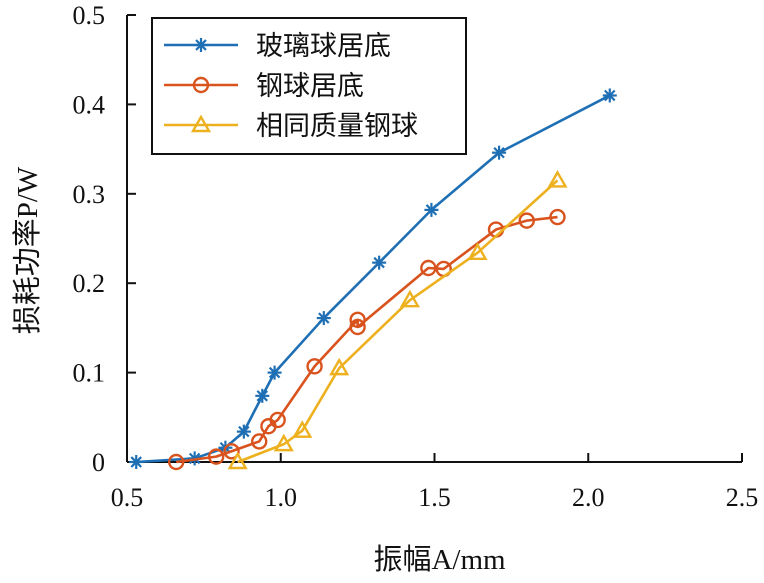 The image size is (764, 583). I want to click on y-tick-label: 0.5, so click(89, 15).